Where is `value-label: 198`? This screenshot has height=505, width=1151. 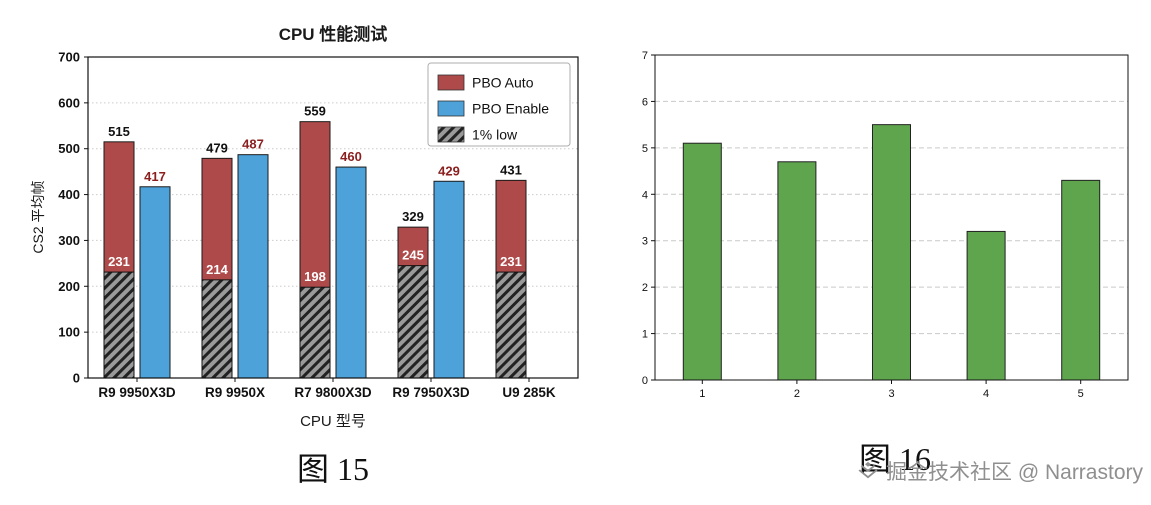 value-label: 198 is located at coordinates (315, 276).